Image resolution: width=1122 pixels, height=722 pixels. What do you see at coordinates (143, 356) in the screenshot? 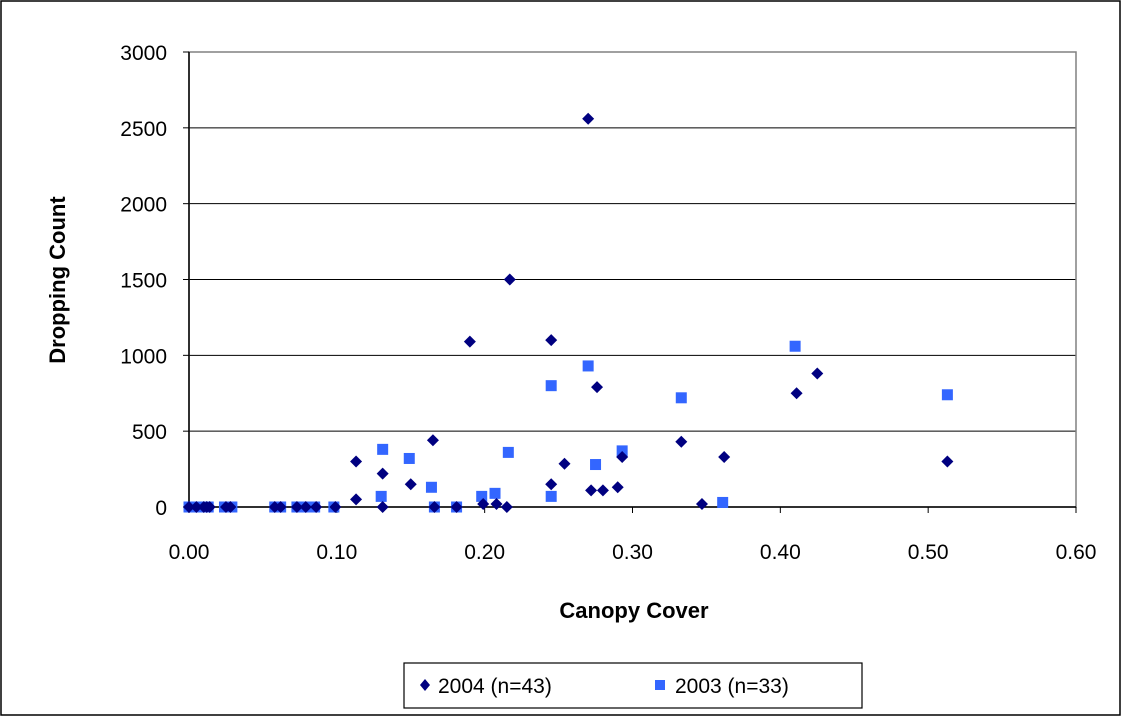
I see `y-tick-label: 1000` at bounding box center [143, 356].